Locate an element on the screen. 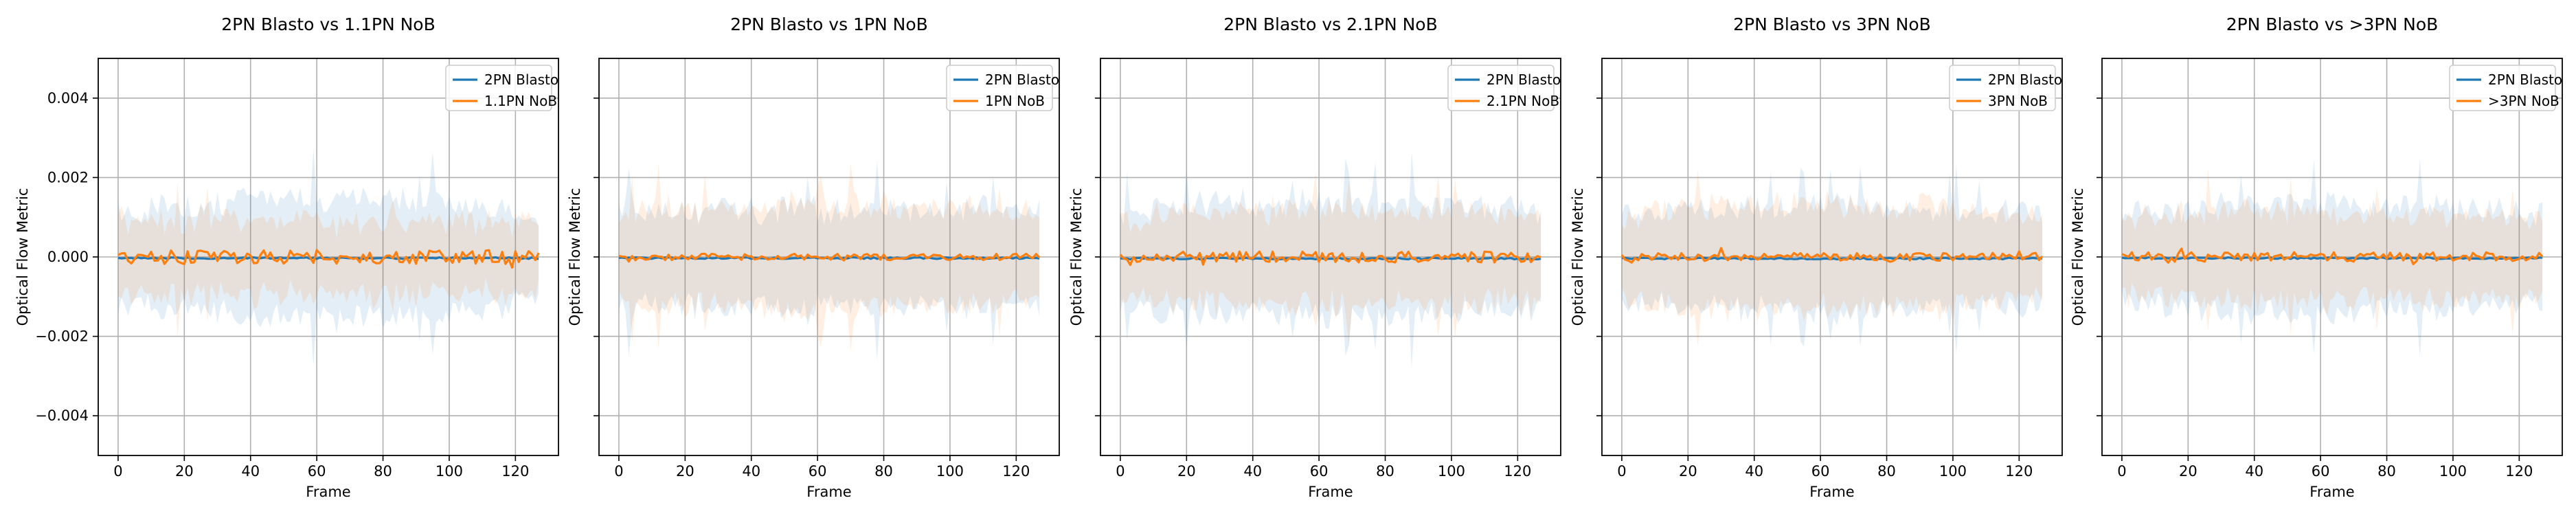 This screenshot has height=518, width=2576. legend: 2PN Blasto >3PN NoB is located at coordinates (2505, 88).